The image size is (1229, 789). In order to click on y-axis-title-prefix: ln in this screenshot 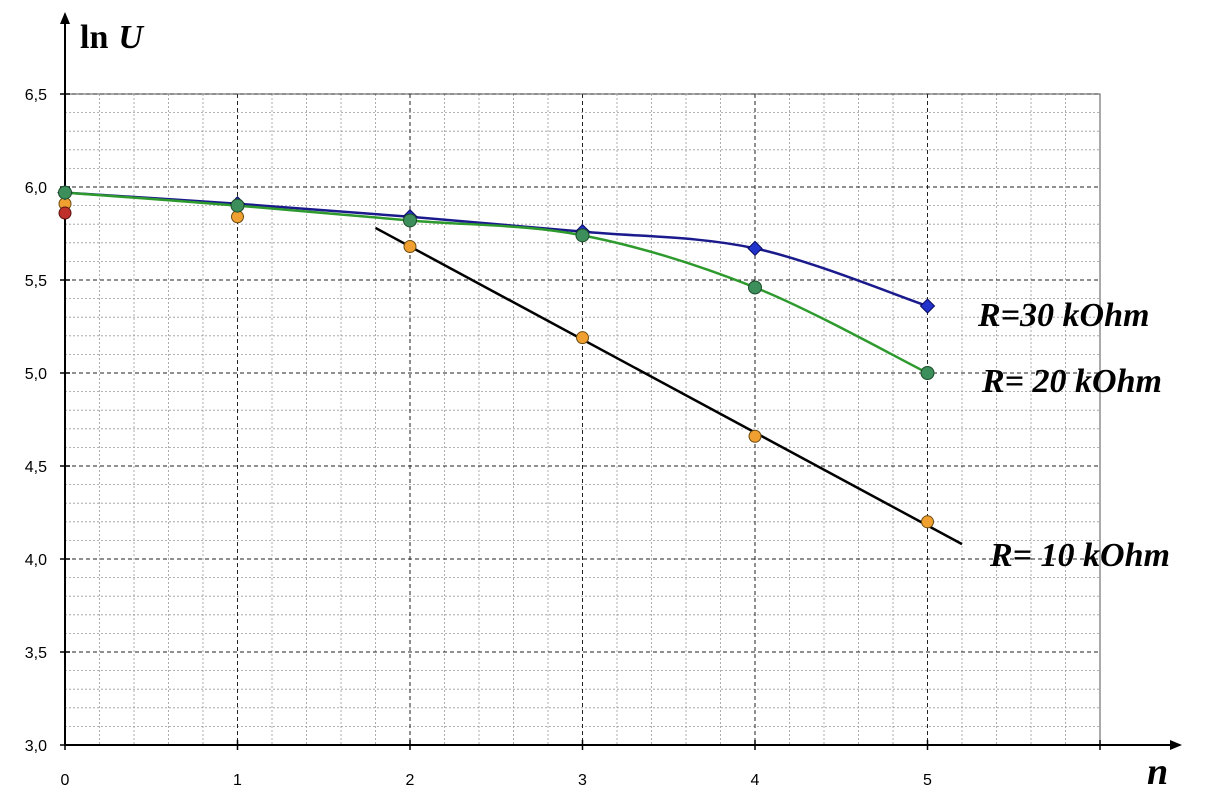, I will do `click(94, 37)`.